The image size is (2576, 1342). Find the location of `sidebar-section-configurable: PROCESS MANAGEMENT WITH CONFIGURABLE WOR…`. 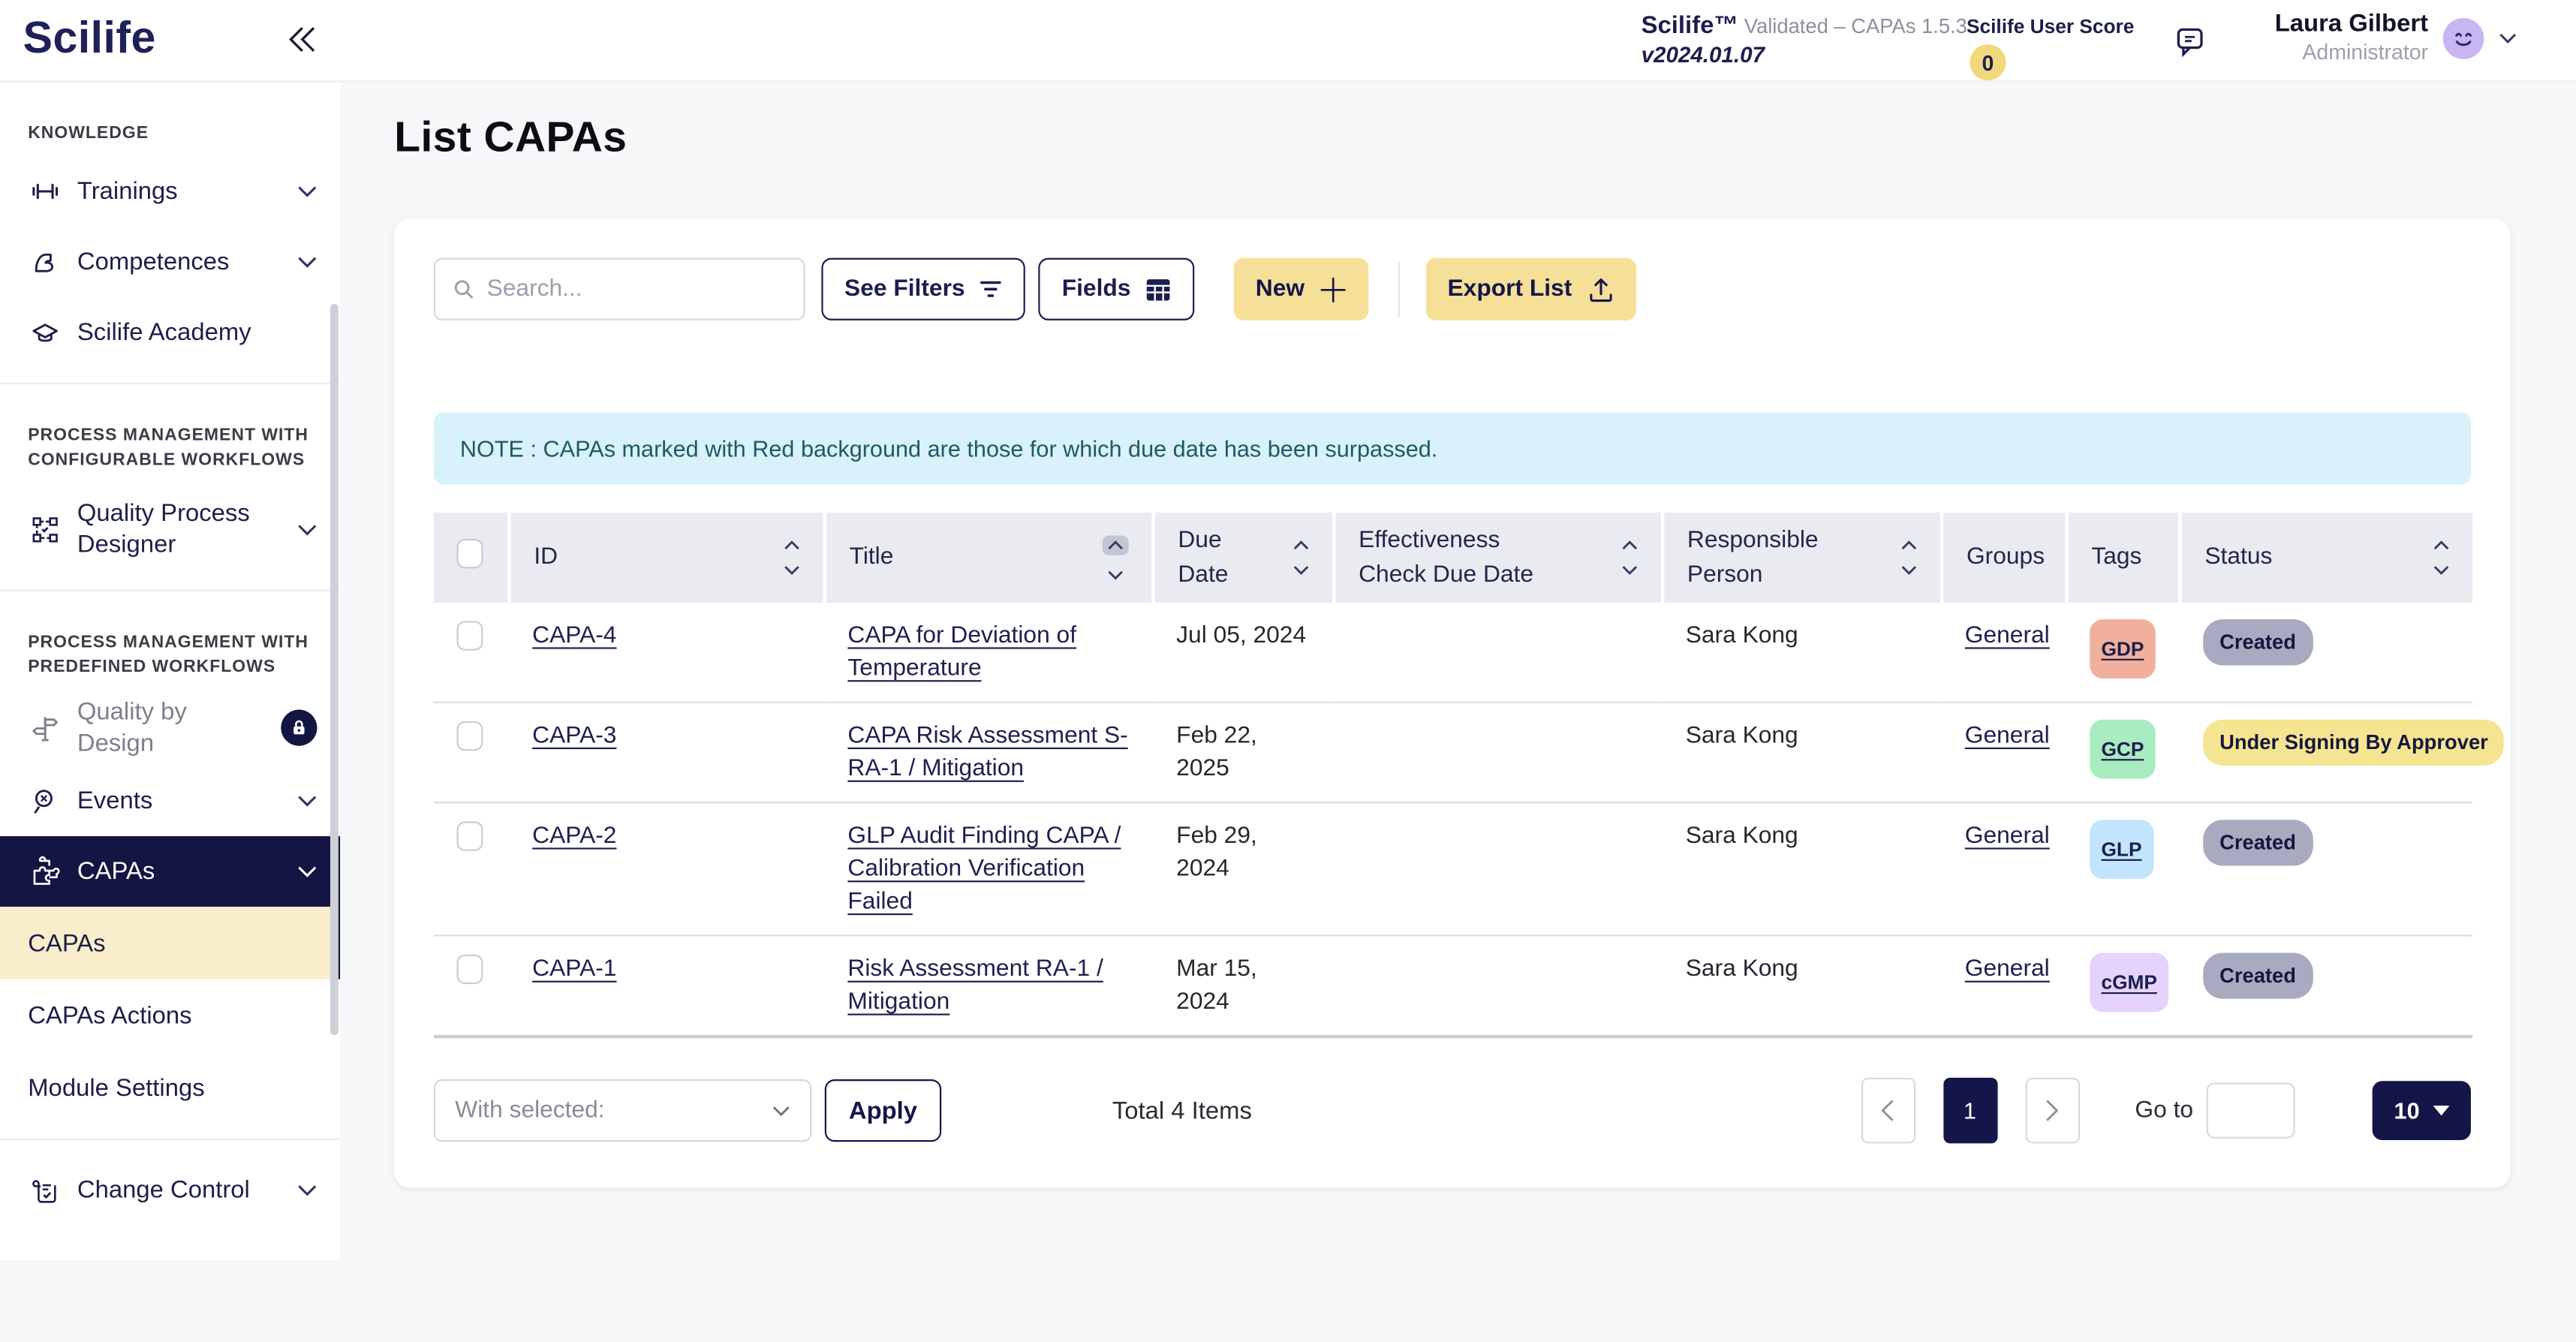

sidebar-section-configurable: PROCESS MANAGEMENT WITH CONFIGURABLE WOR… is located at coordinates (168, 447).